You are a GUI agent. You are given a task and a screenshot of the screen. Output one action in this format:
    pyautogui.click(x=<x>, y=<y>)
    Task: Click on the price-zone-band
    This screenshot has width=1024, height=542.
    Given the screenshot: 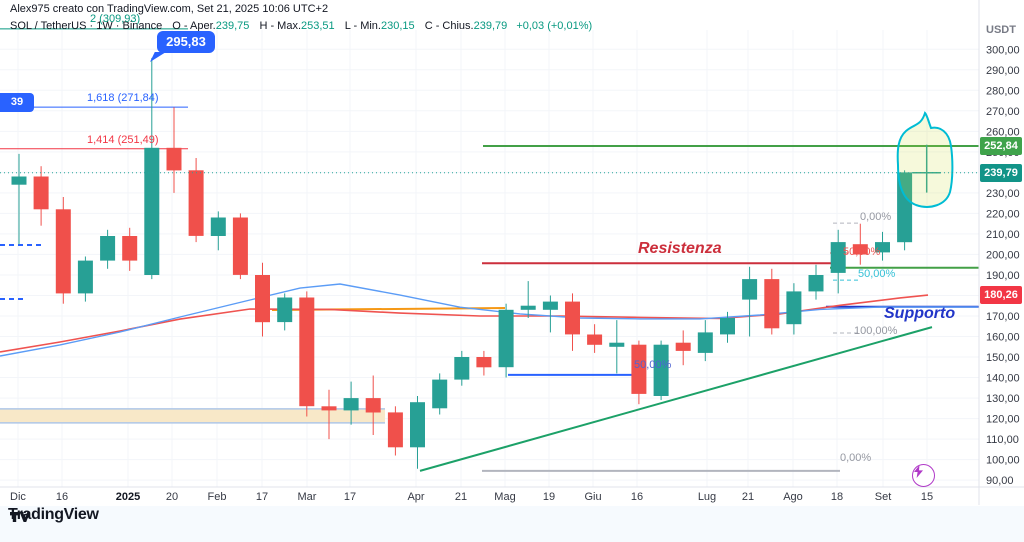 What is the action you would take?
    pyautogui.click(x=192, y=416)
    